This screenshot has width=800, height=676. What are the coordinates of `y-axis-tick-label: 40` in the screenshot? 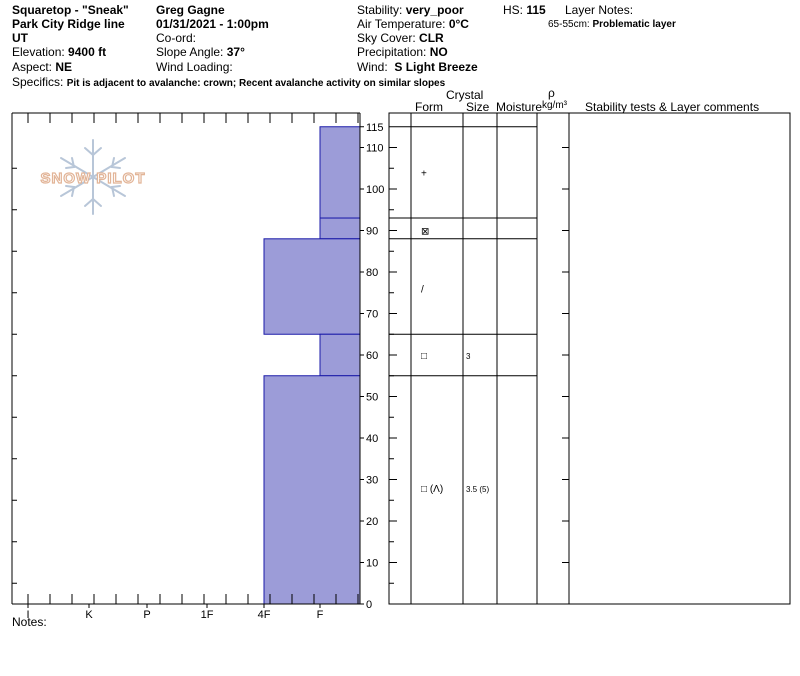 It's located at (372, 439).